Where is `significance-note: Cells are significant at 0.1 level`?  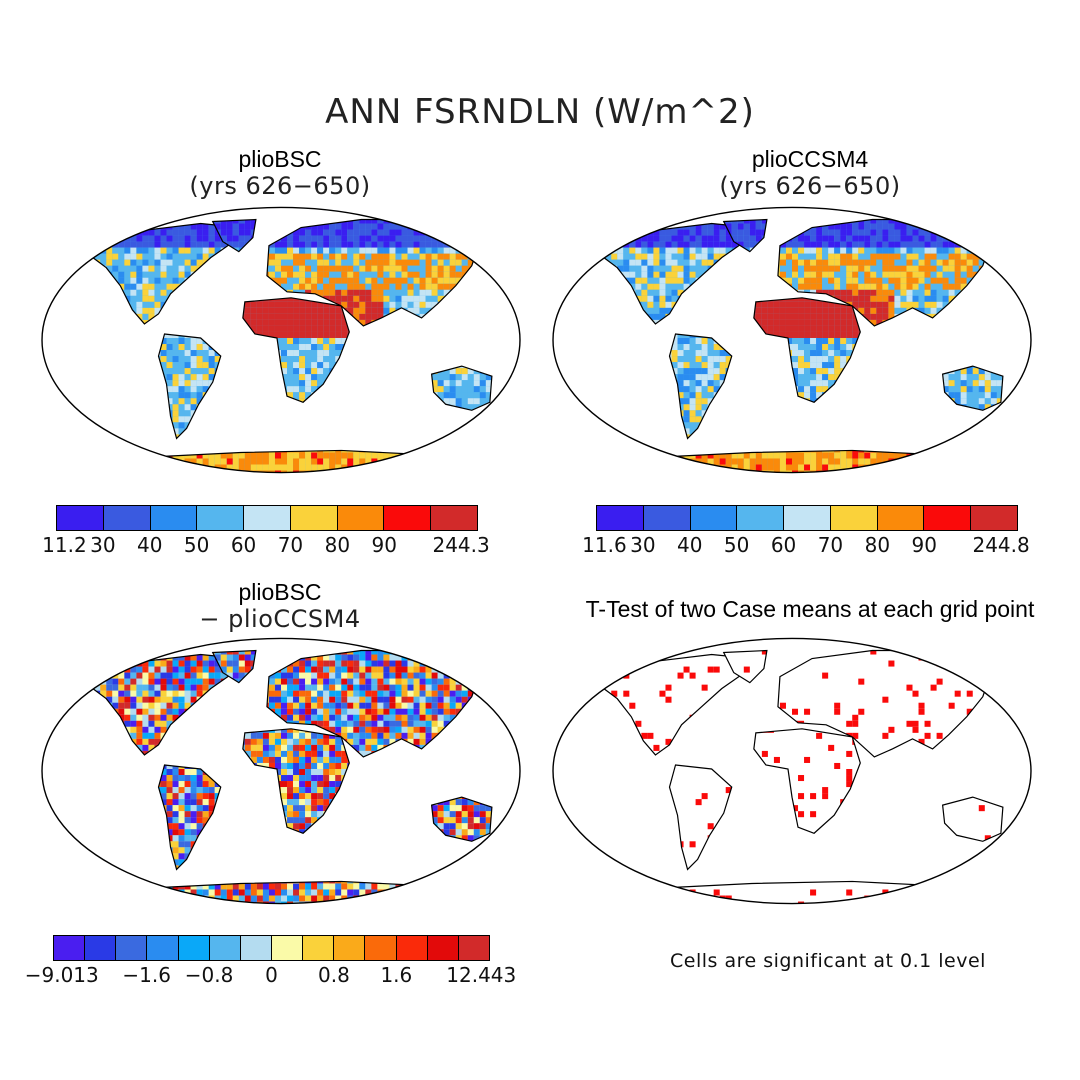 significance-note: Cells are significant at 0.1 level is located at coordinates (828, 961).